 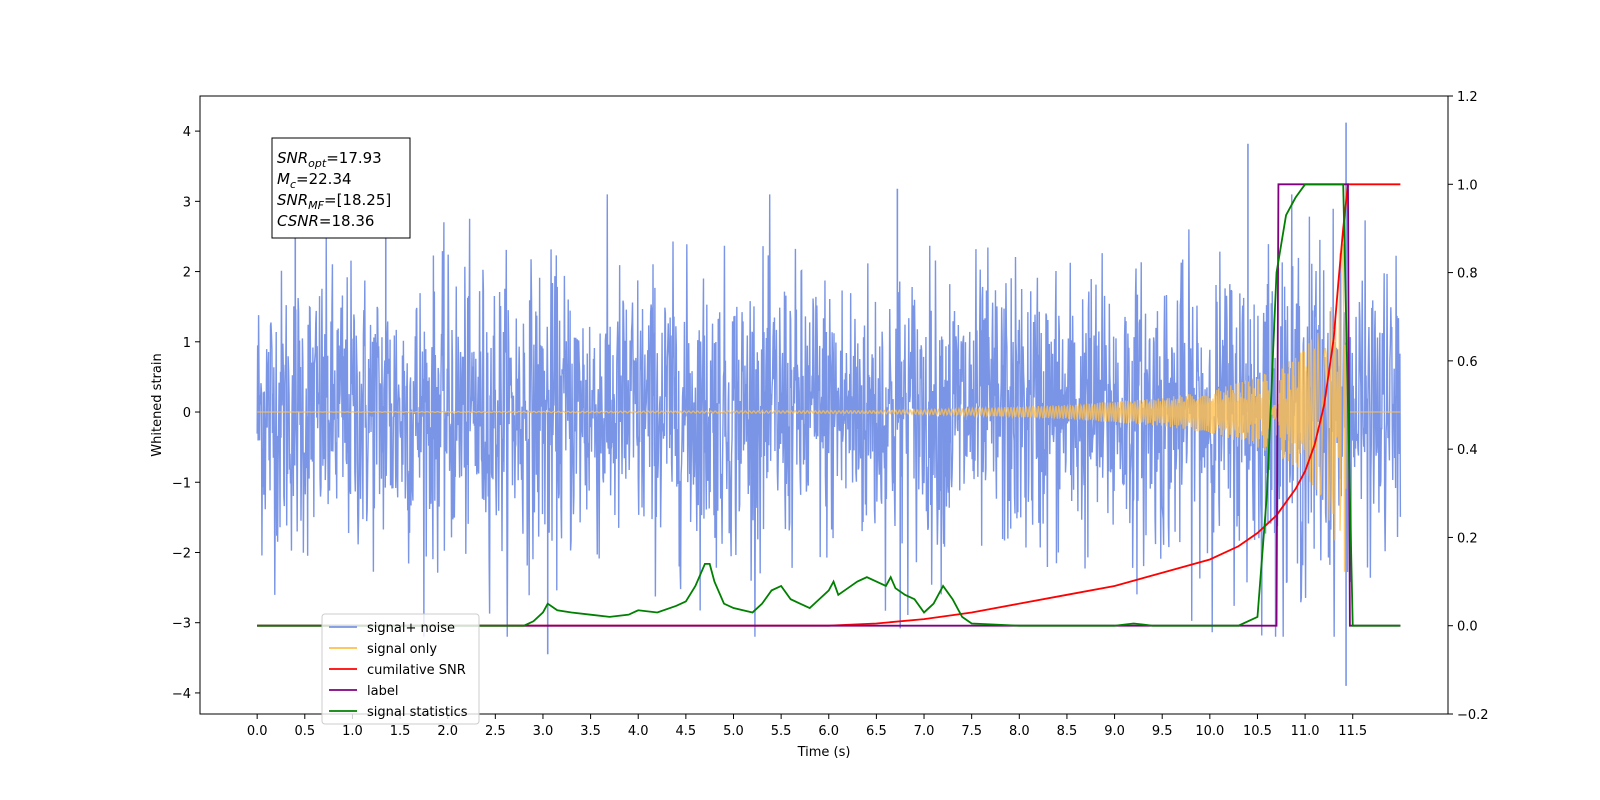 I want to click on x-tick-label: 4.5, so click(x=686, y=731).